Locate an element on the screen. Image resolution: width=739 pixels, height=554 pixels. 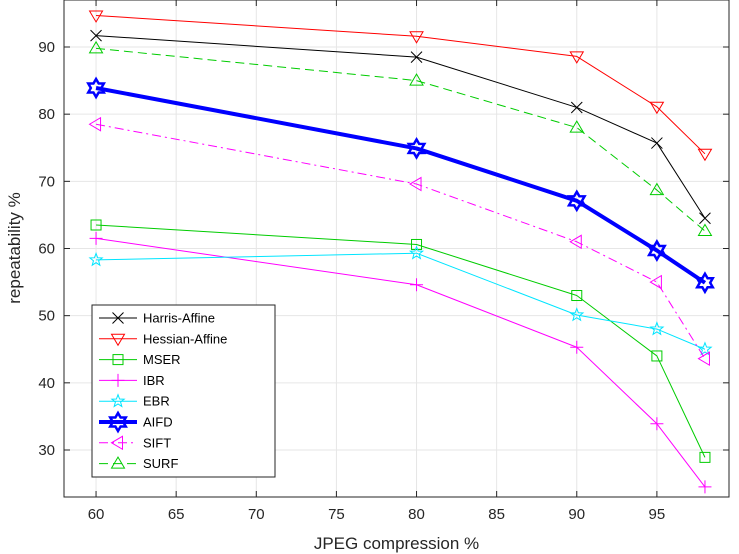
legend-marker-aifd is located at coordinates (118, 422).